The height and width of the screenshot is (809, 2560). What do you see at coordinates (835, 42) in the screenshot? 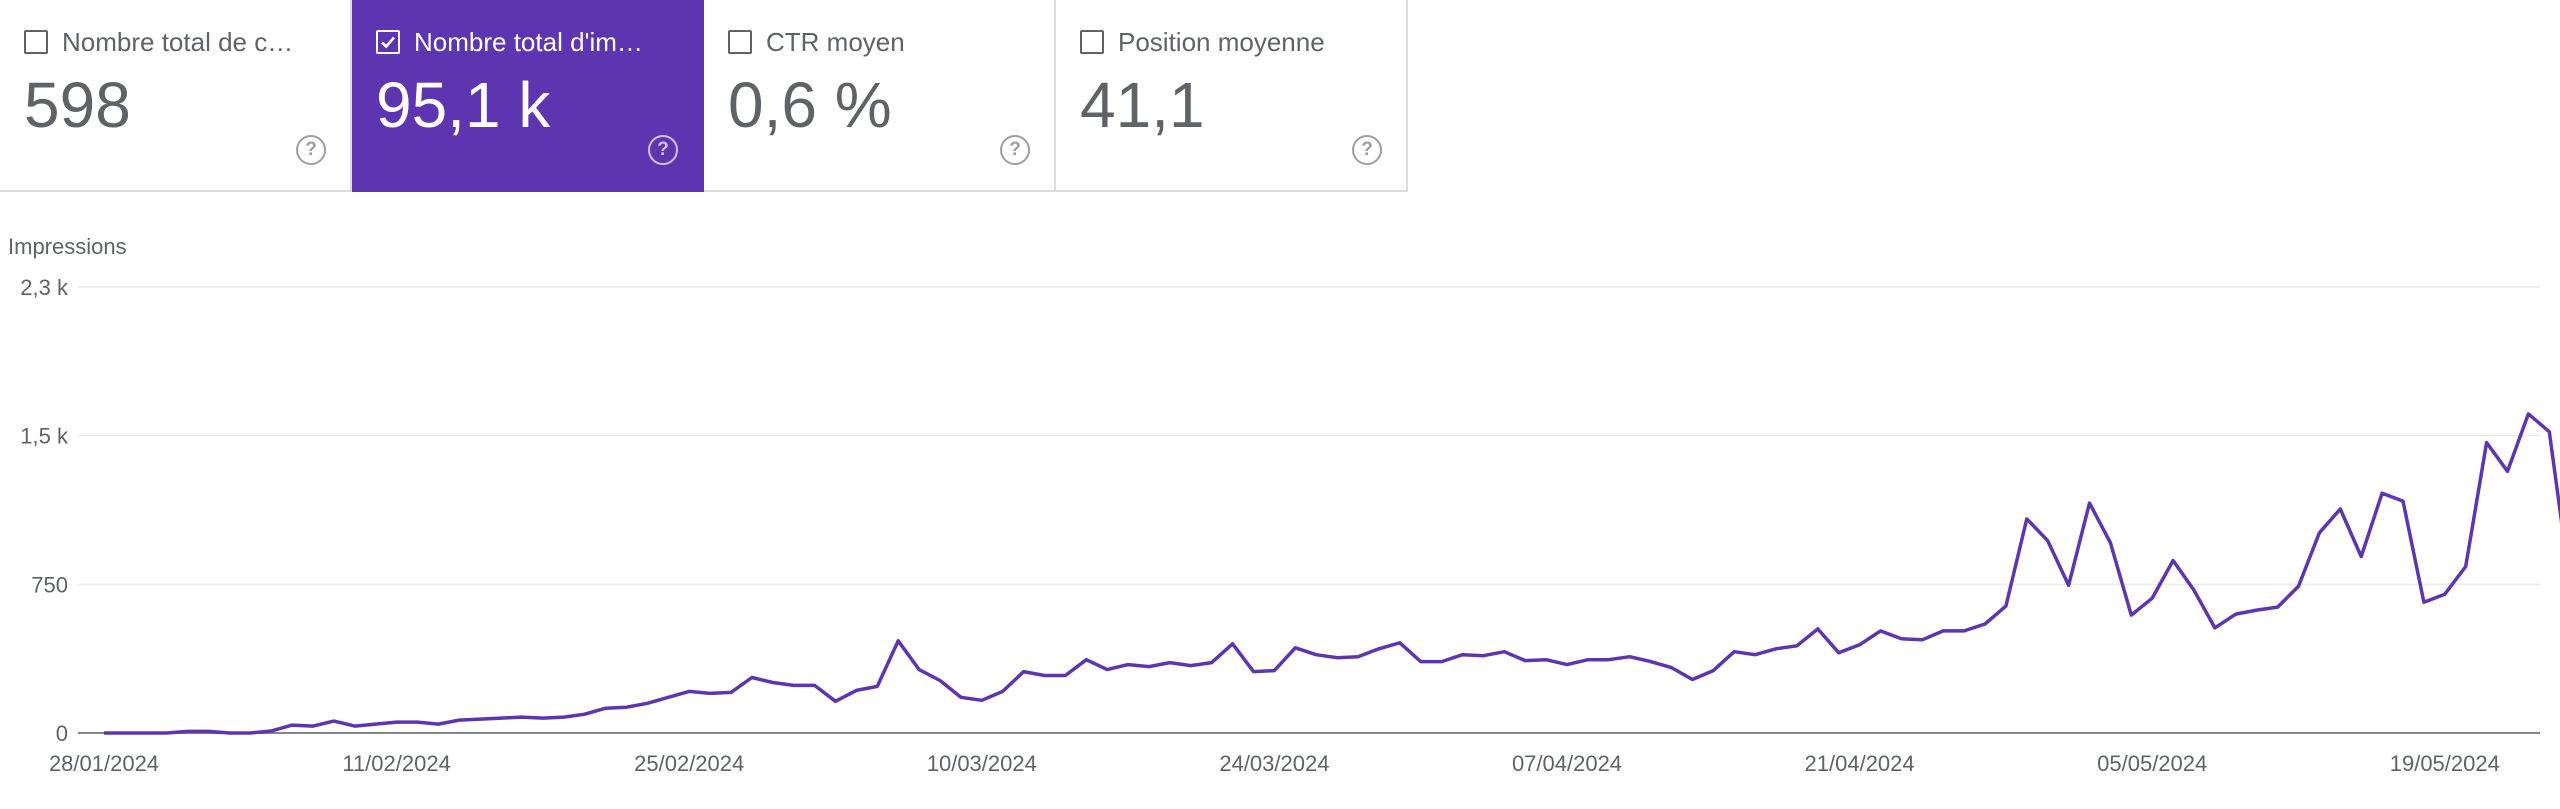
I see `metric-label: CTR moyen` at bounding box center [835, 42].